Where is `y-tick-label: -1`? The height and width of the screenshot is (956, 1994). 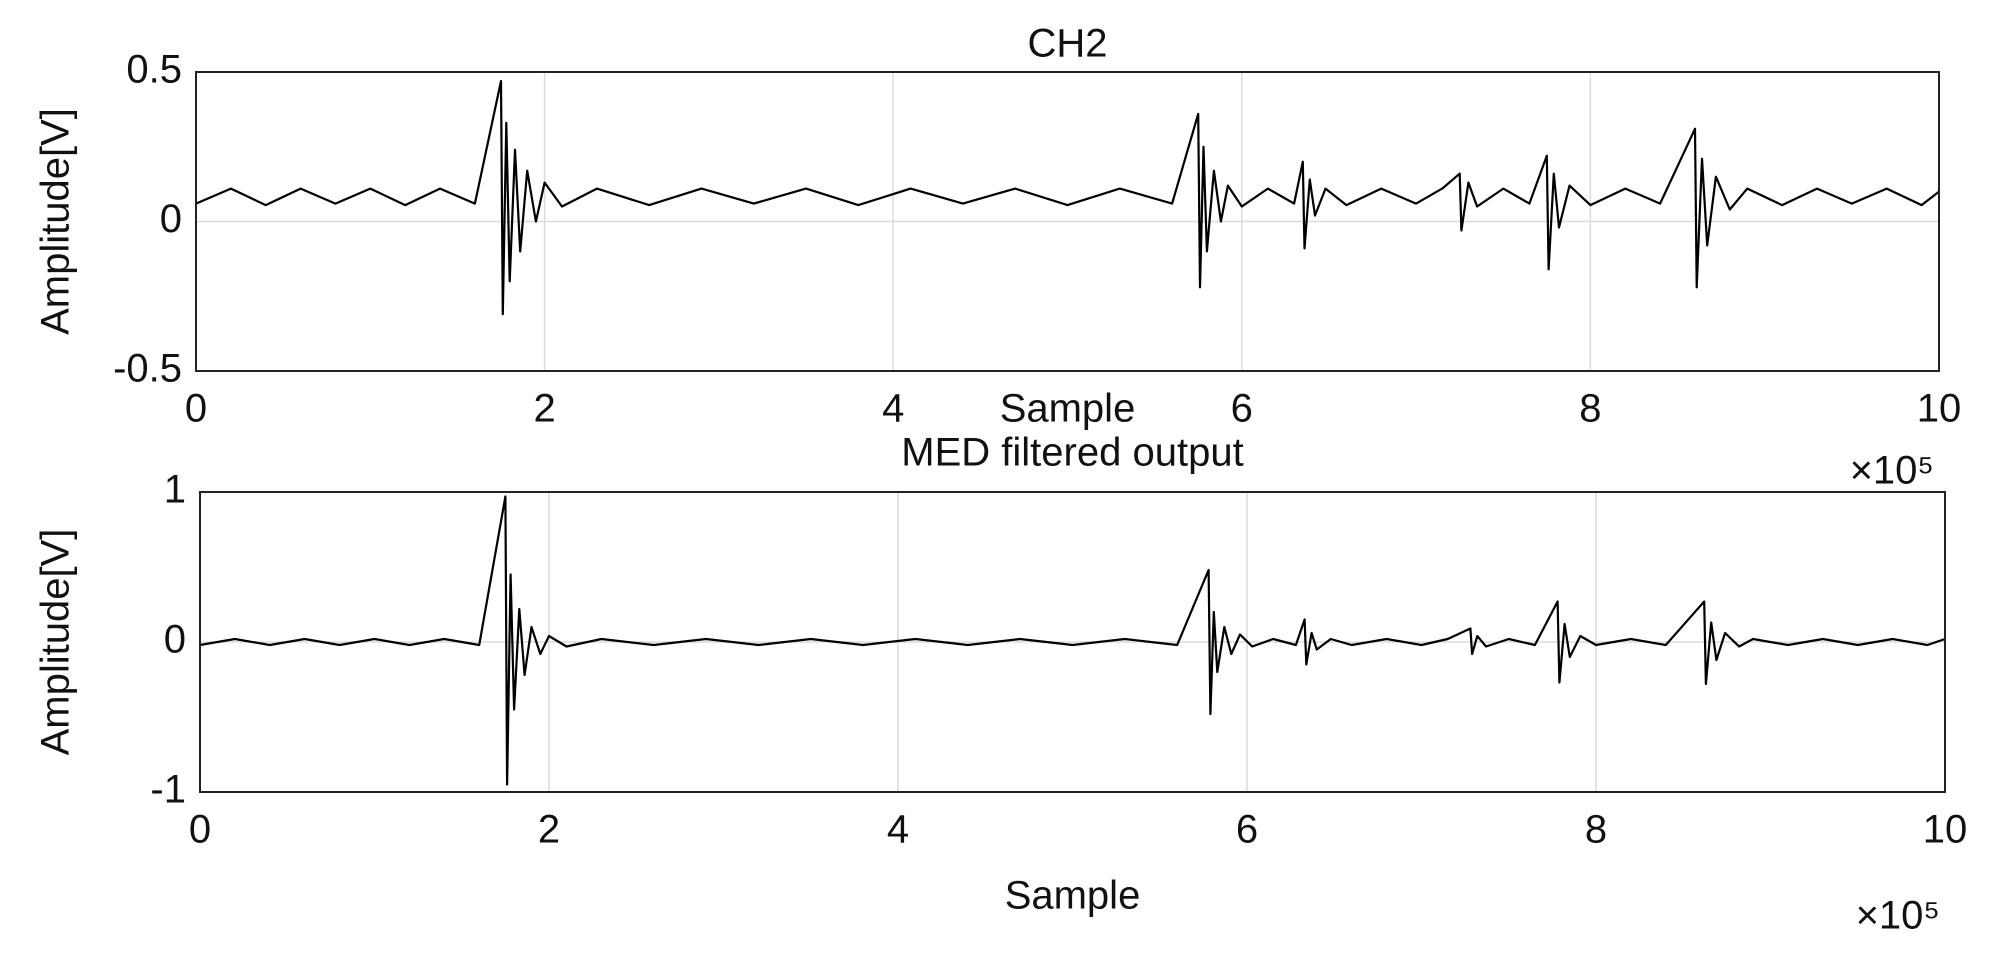
y-tick-label: -1 is located at coordinates (168, 790).